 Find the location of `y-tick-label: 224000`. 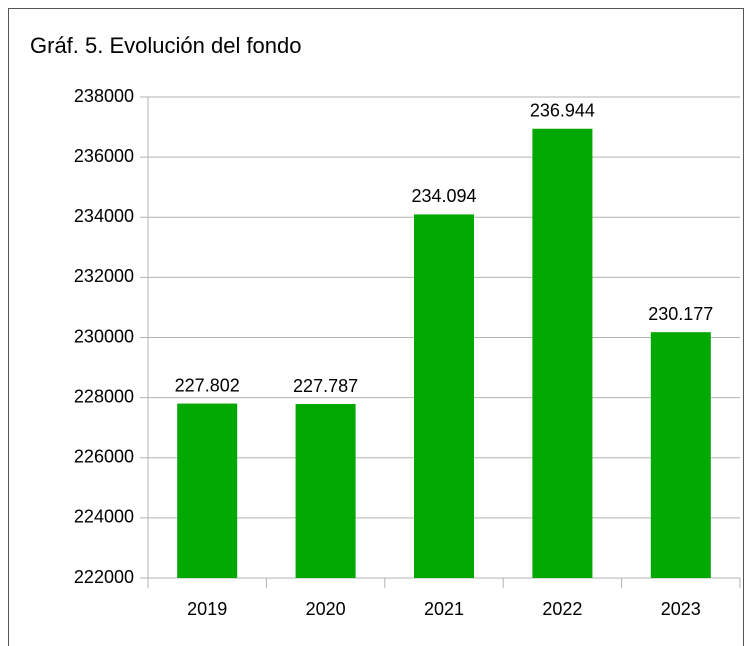

y-tick-label: 224000 is located at coordinates (104, 517).